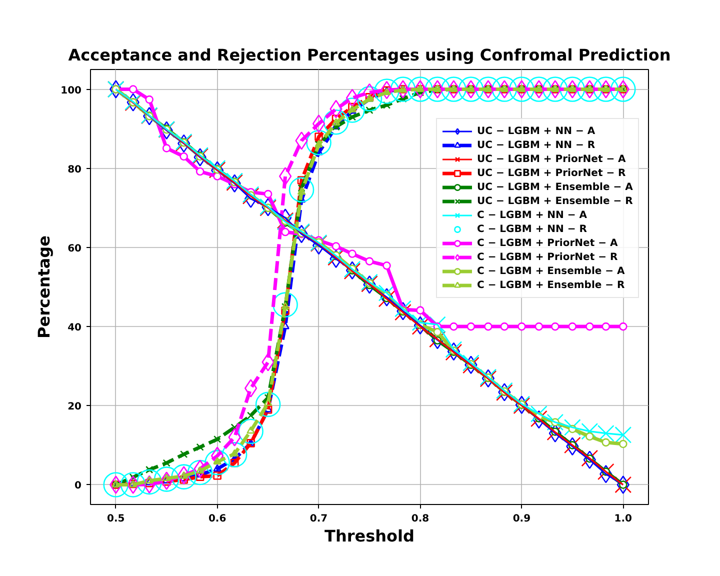 This screenshot has width=720, height=576. I want to click on x-tick-label: 1.0, so click(623, 519).